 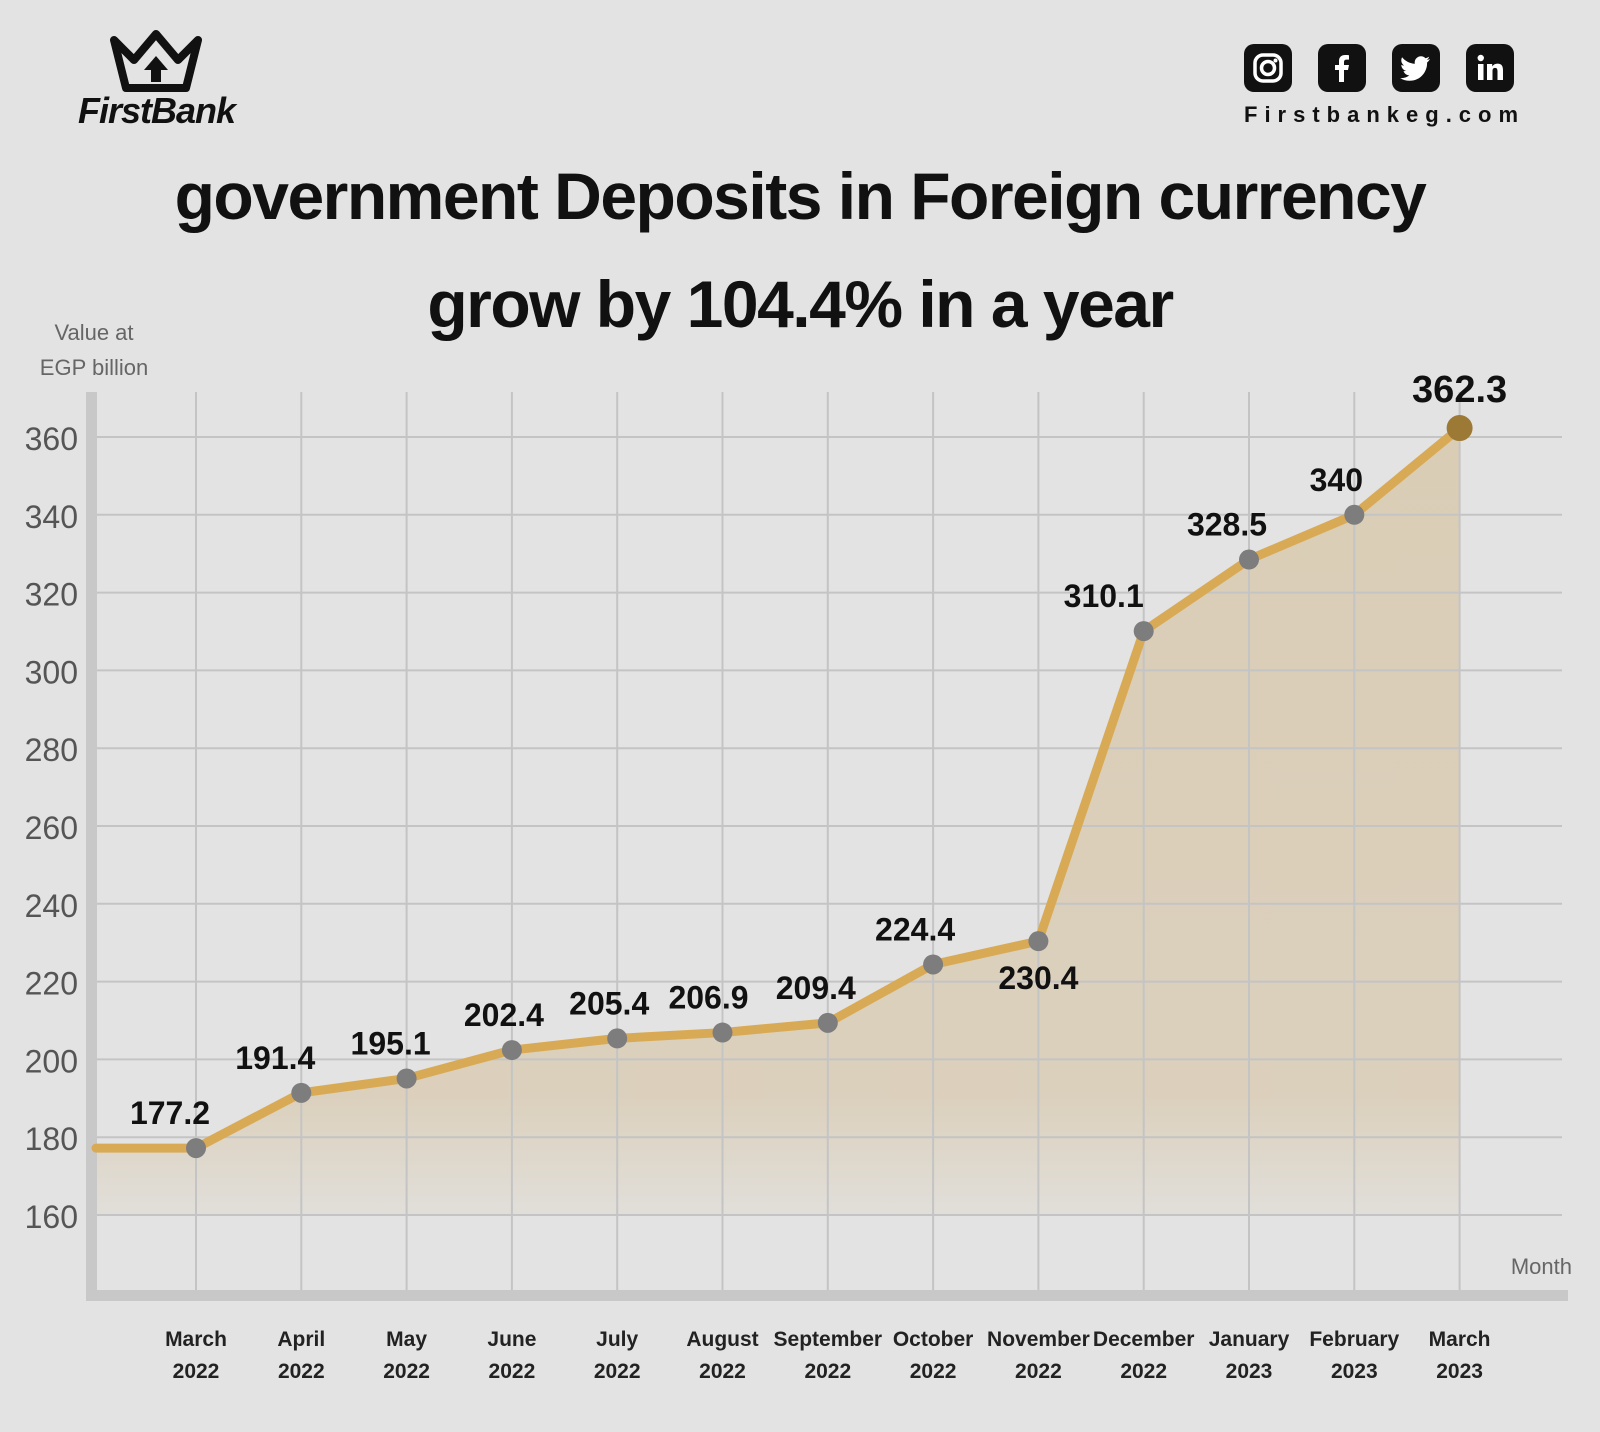 What do you see at coordinates (1490, 68) in the screenshot?
I see `linkedin-icon` at bounding box center [1490, 68].